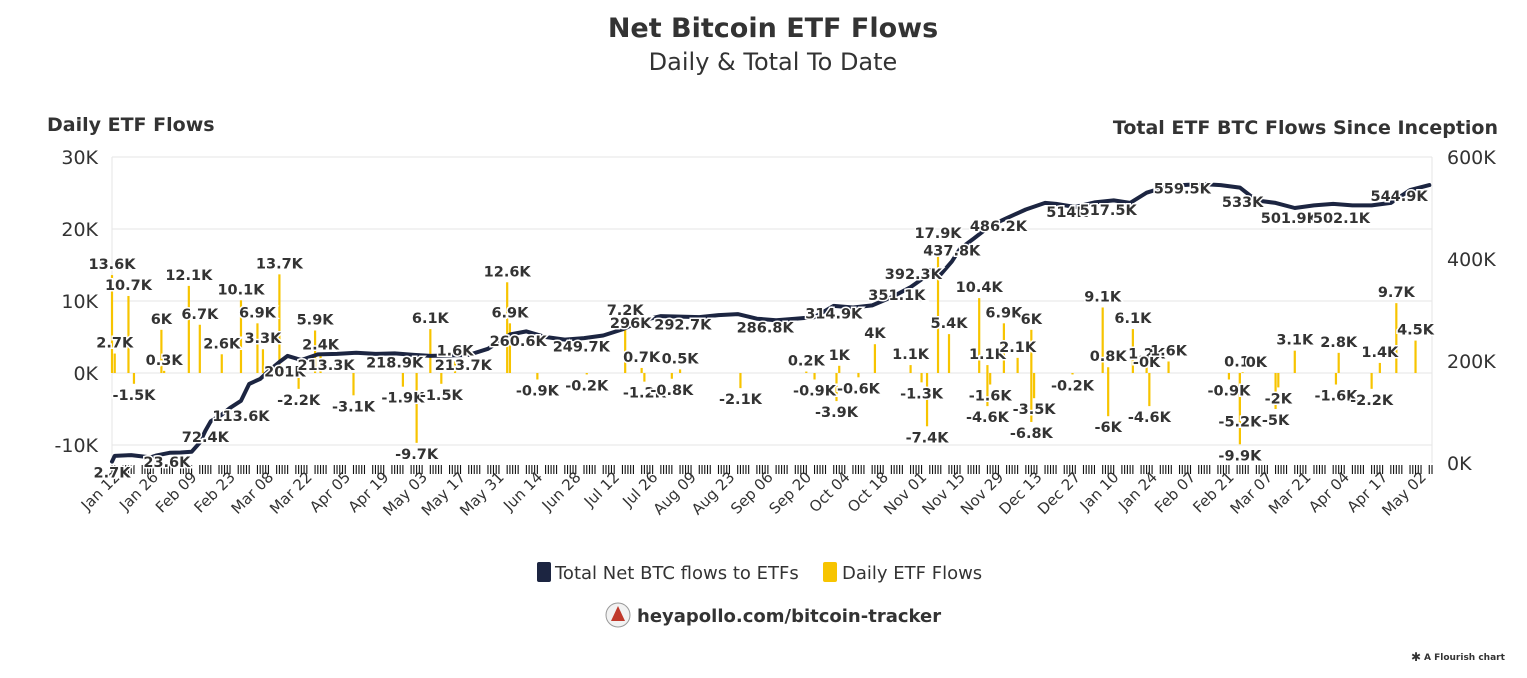  What do you see at coordinates (162, 320) in the screenshot?
I see `daily-data-label: 6K` at bounding box center [162, 320].